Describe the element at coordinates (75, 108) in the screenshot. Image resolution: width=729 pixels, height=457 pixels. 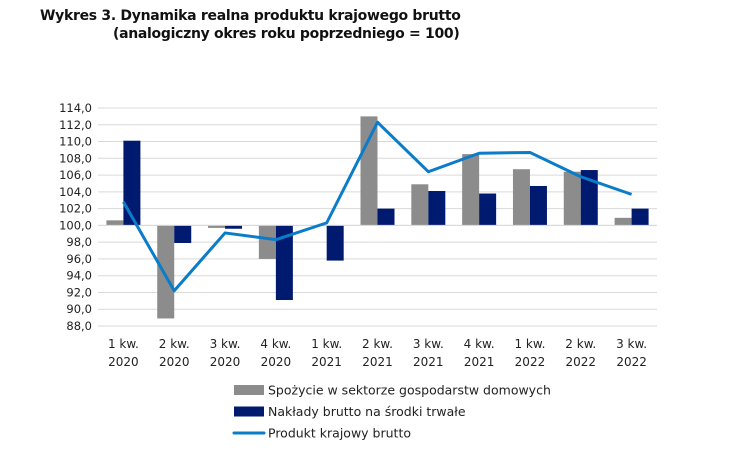
I see `y-tick-label: 114,0` at that location.